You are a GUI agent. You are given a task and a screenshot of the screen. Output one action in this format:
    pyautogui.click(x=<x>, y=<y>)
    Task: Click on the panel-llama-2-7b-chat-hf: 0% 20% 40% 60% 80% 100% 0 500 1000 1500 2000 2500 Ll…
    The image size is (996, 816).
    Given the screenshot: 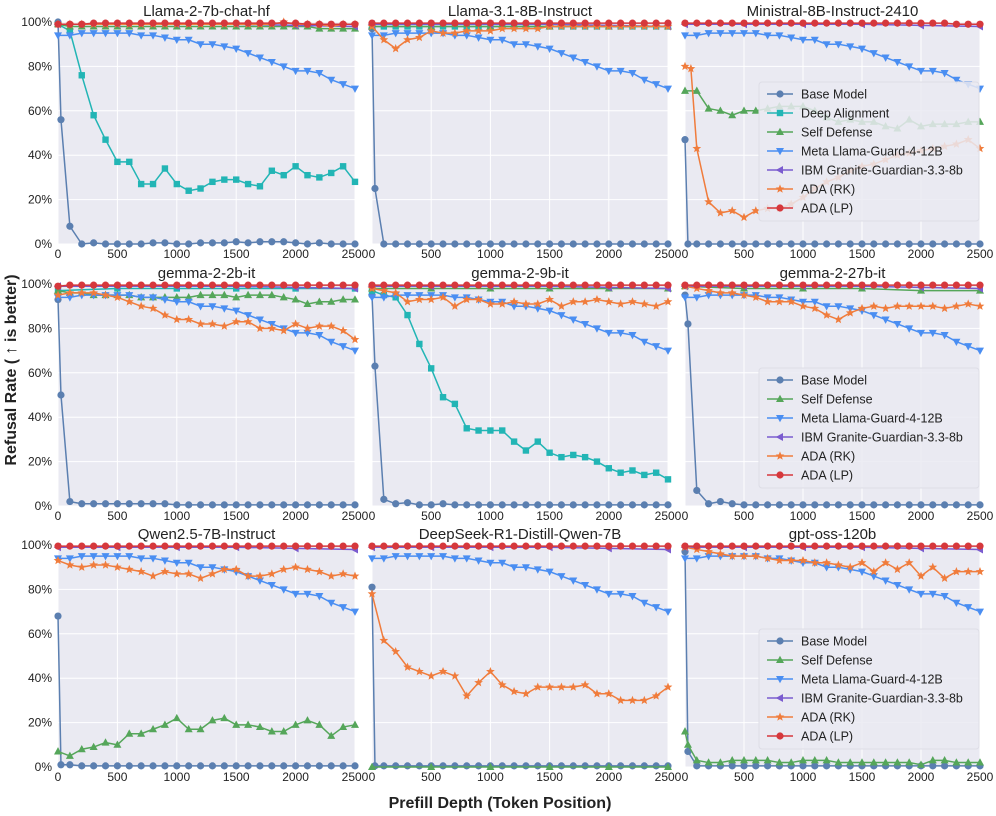 What is the action you would take?
    pyautogui.click(x=194, y=132)
    